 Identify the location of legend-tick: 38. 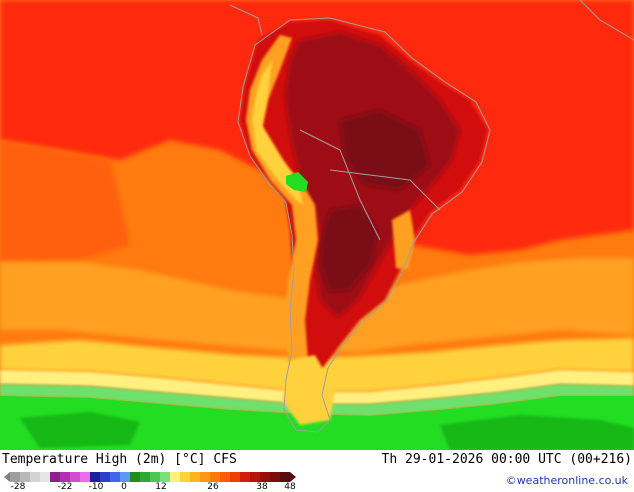
(262, 487).